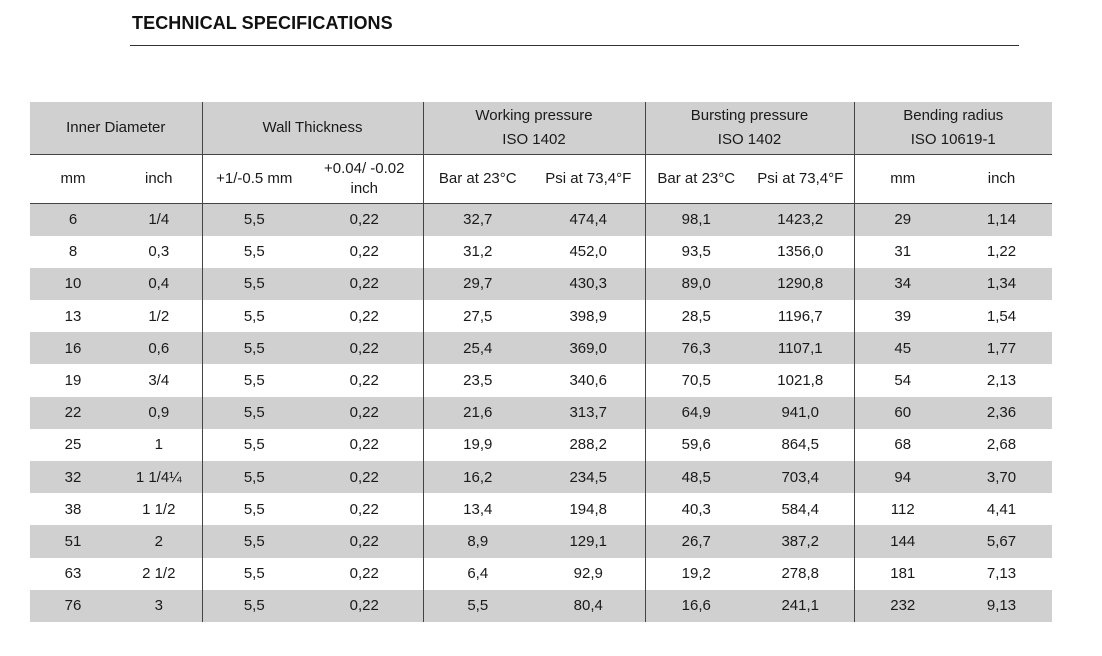 The height and width of the screenshot is (656, 1102). What do you see at coordinates (541, 380) in the screenshot?
I see `table-row: 19 3/4 5,5 0,22 23,5 340,6 70,5 1021,8 54 2,13` at bounding box center [541, 380].